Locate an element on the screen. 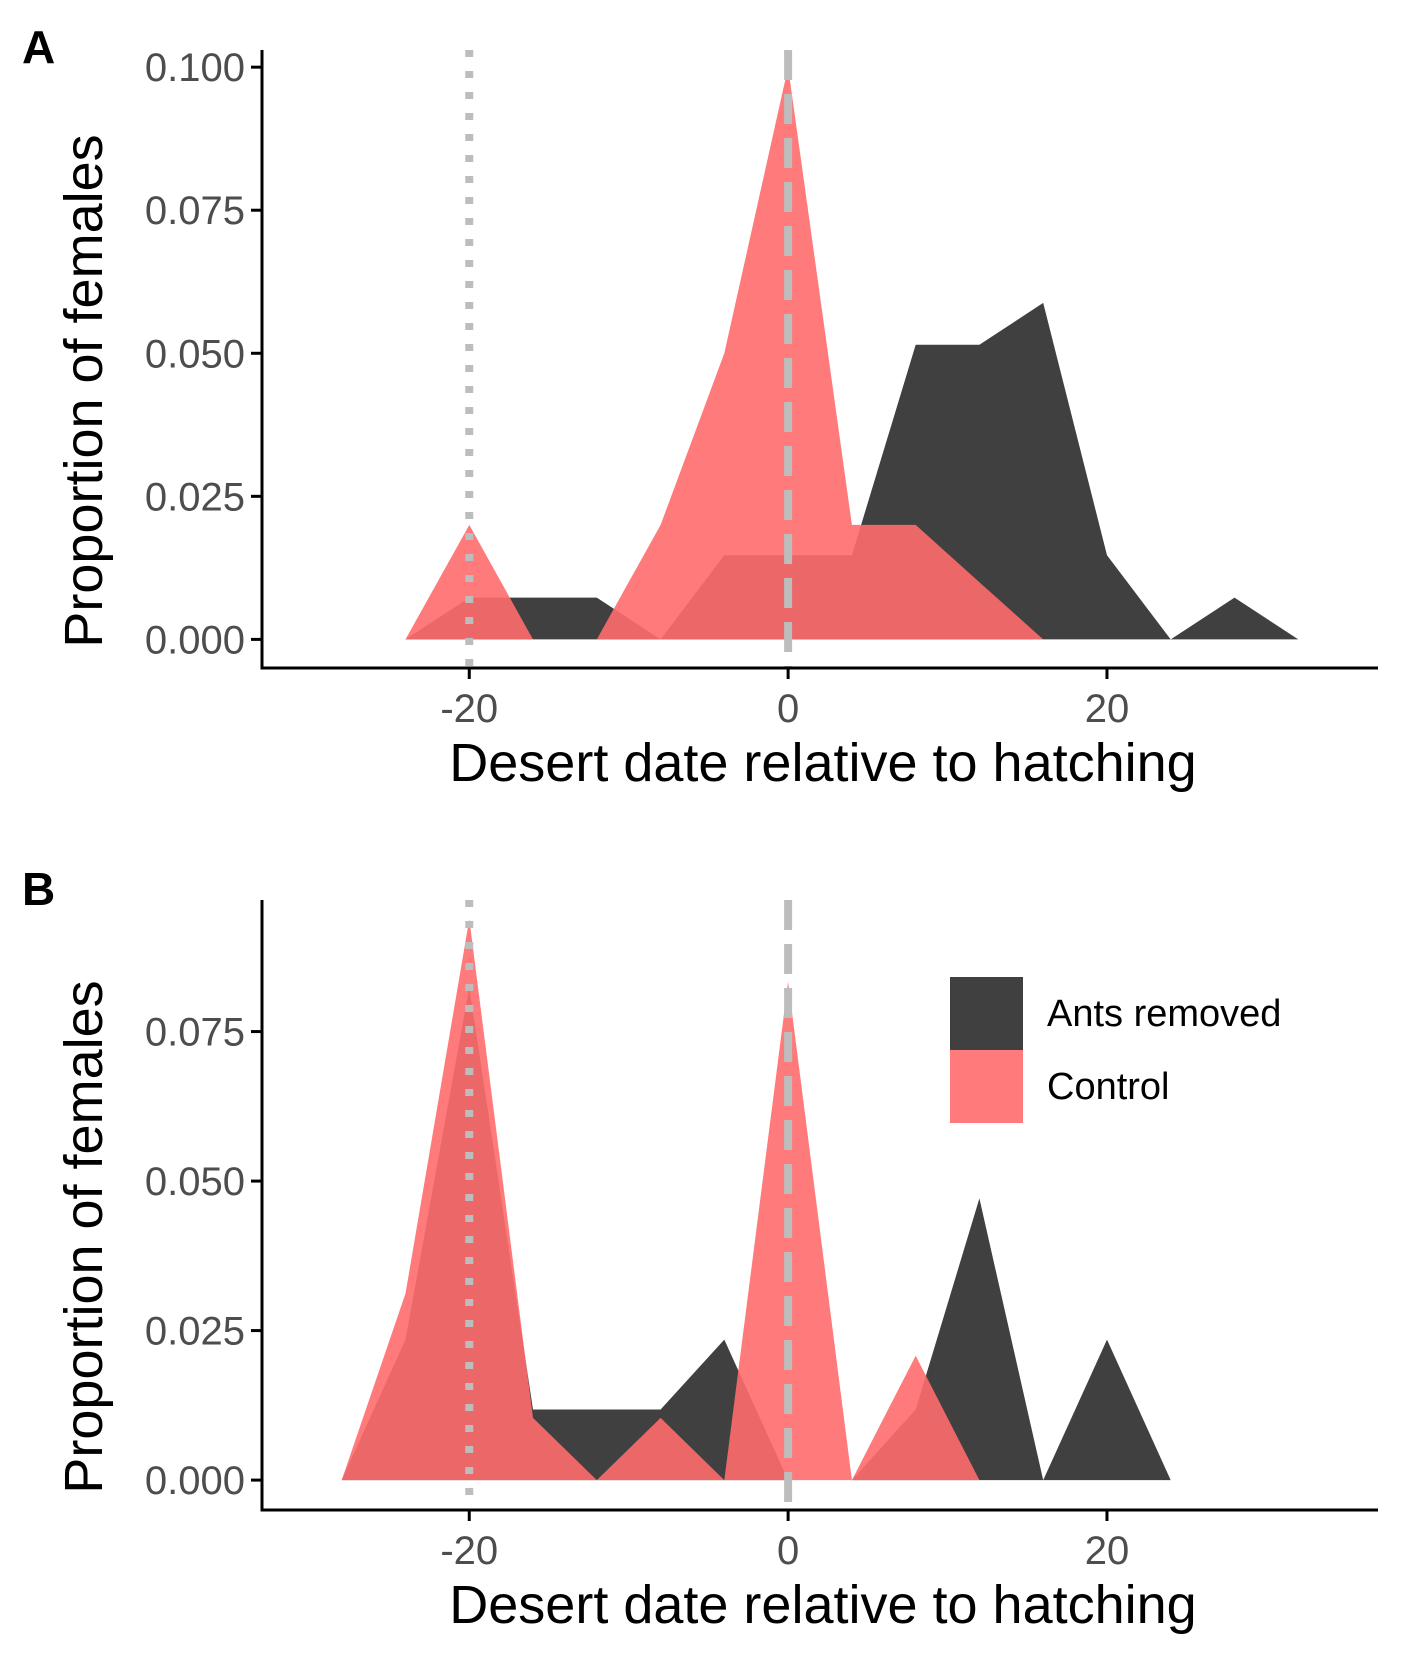 This screenshot has width=1417, height=1653. legend: Ants removed Control is located at coordinates (1115, 1050).